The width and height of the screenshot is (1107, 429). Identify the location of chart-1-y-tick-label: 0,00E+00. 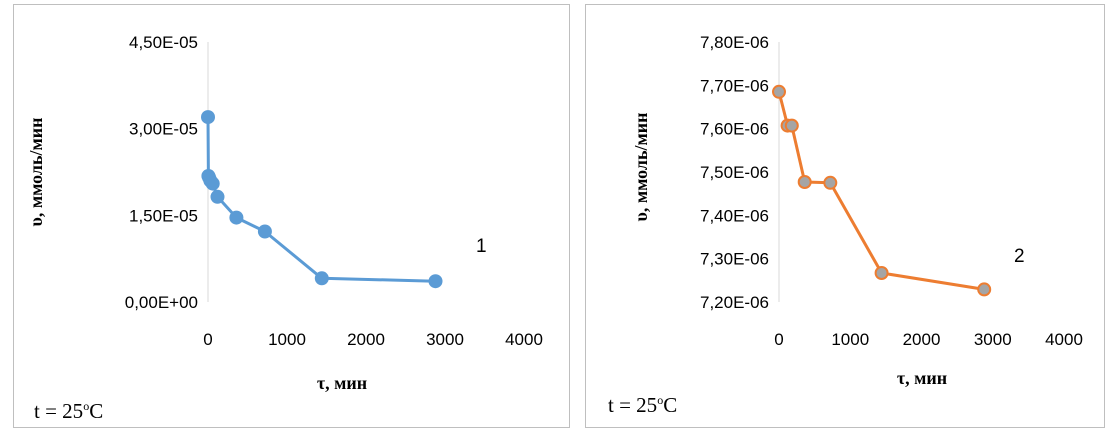
(161, 302).